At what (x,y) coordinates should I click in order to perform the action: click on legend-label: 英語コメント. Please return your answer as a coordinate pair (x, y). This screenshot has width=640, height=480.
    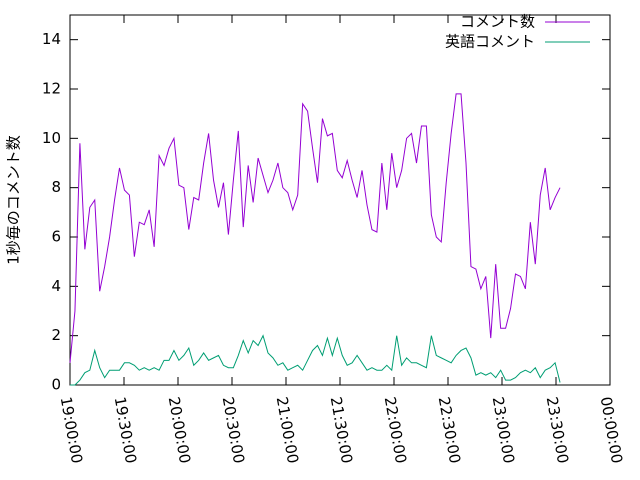
    Looking at the image, I should click on (490, 42).